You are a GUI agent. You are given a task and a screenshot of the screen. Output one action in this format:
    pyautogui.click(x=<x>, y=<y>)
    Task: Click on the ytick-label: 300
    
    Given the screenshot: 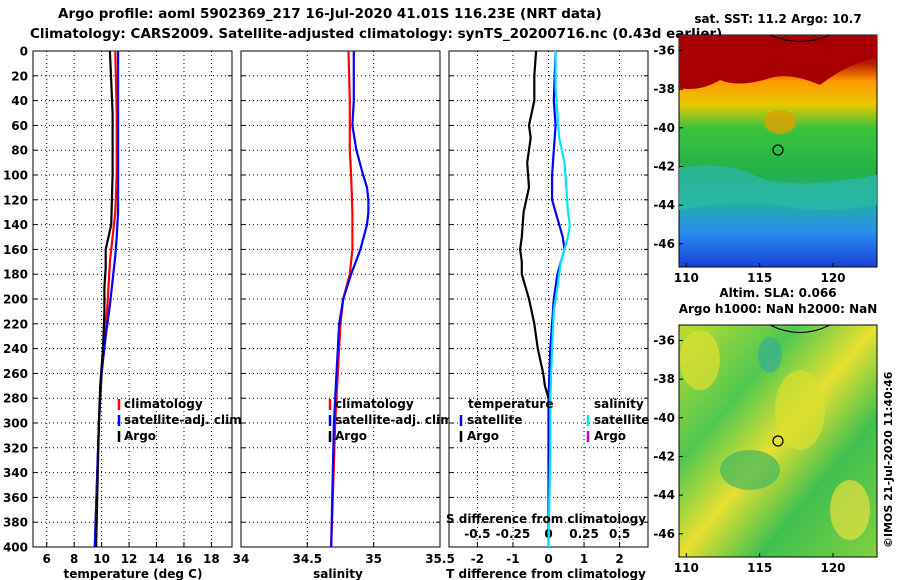 What is the action you would take?
    pyautogui.click(x=15, y=424)
    